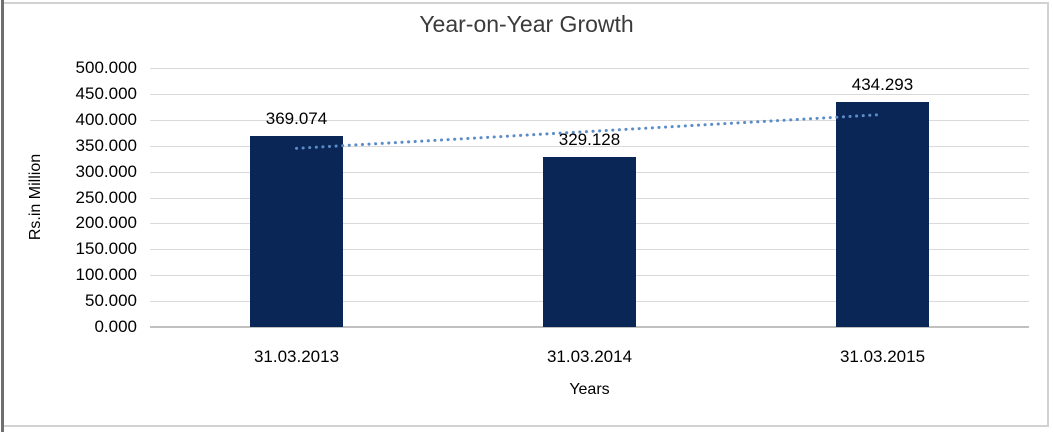 The height and width of the screenshot is (432, 1053). What do you see at coordinates (526, 24) in the screenshot?
I see `chart-title: Year-on-Year Growth` at bounding box center [526, 24].